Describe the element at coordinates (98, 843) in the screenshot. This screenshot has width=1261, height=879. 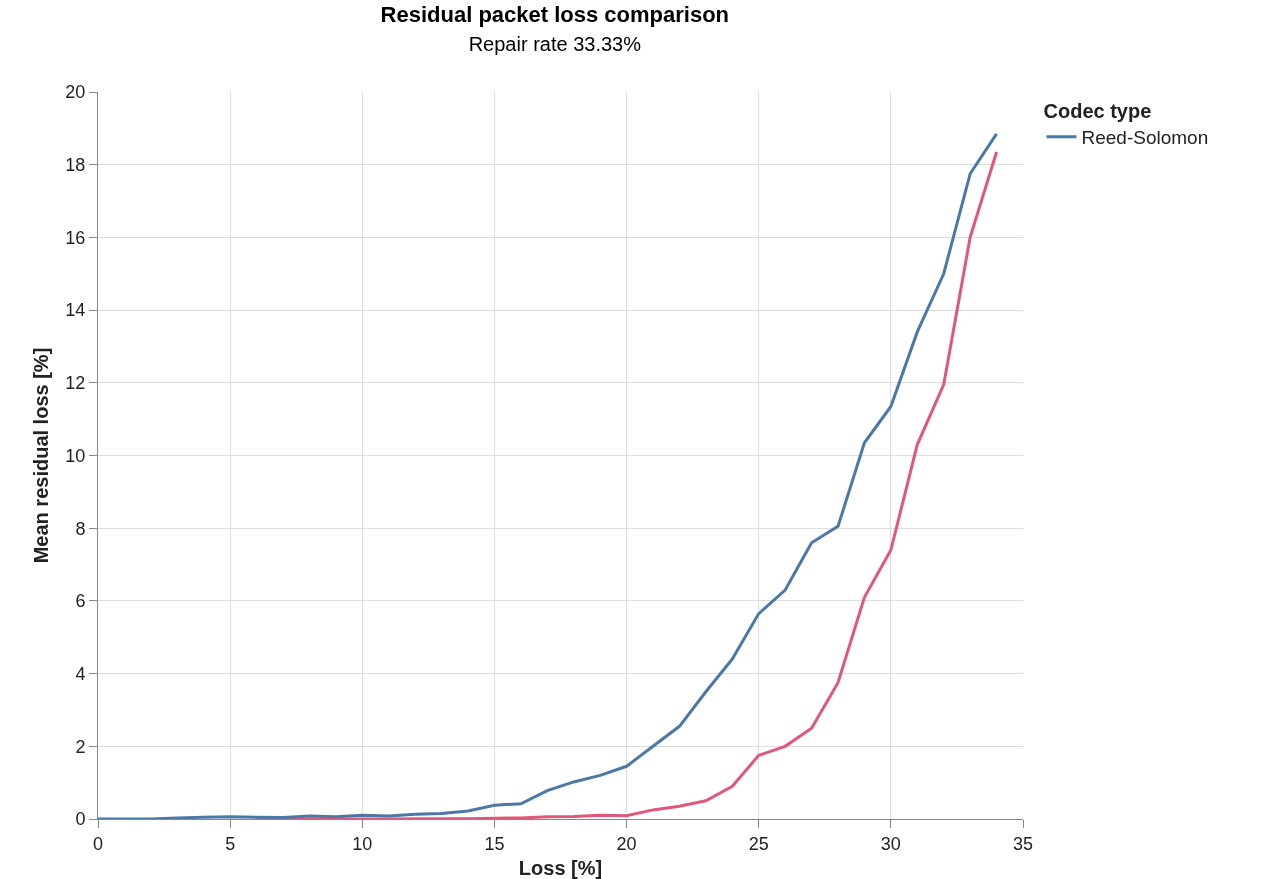
I see `x-tick-label: 0` at that location.